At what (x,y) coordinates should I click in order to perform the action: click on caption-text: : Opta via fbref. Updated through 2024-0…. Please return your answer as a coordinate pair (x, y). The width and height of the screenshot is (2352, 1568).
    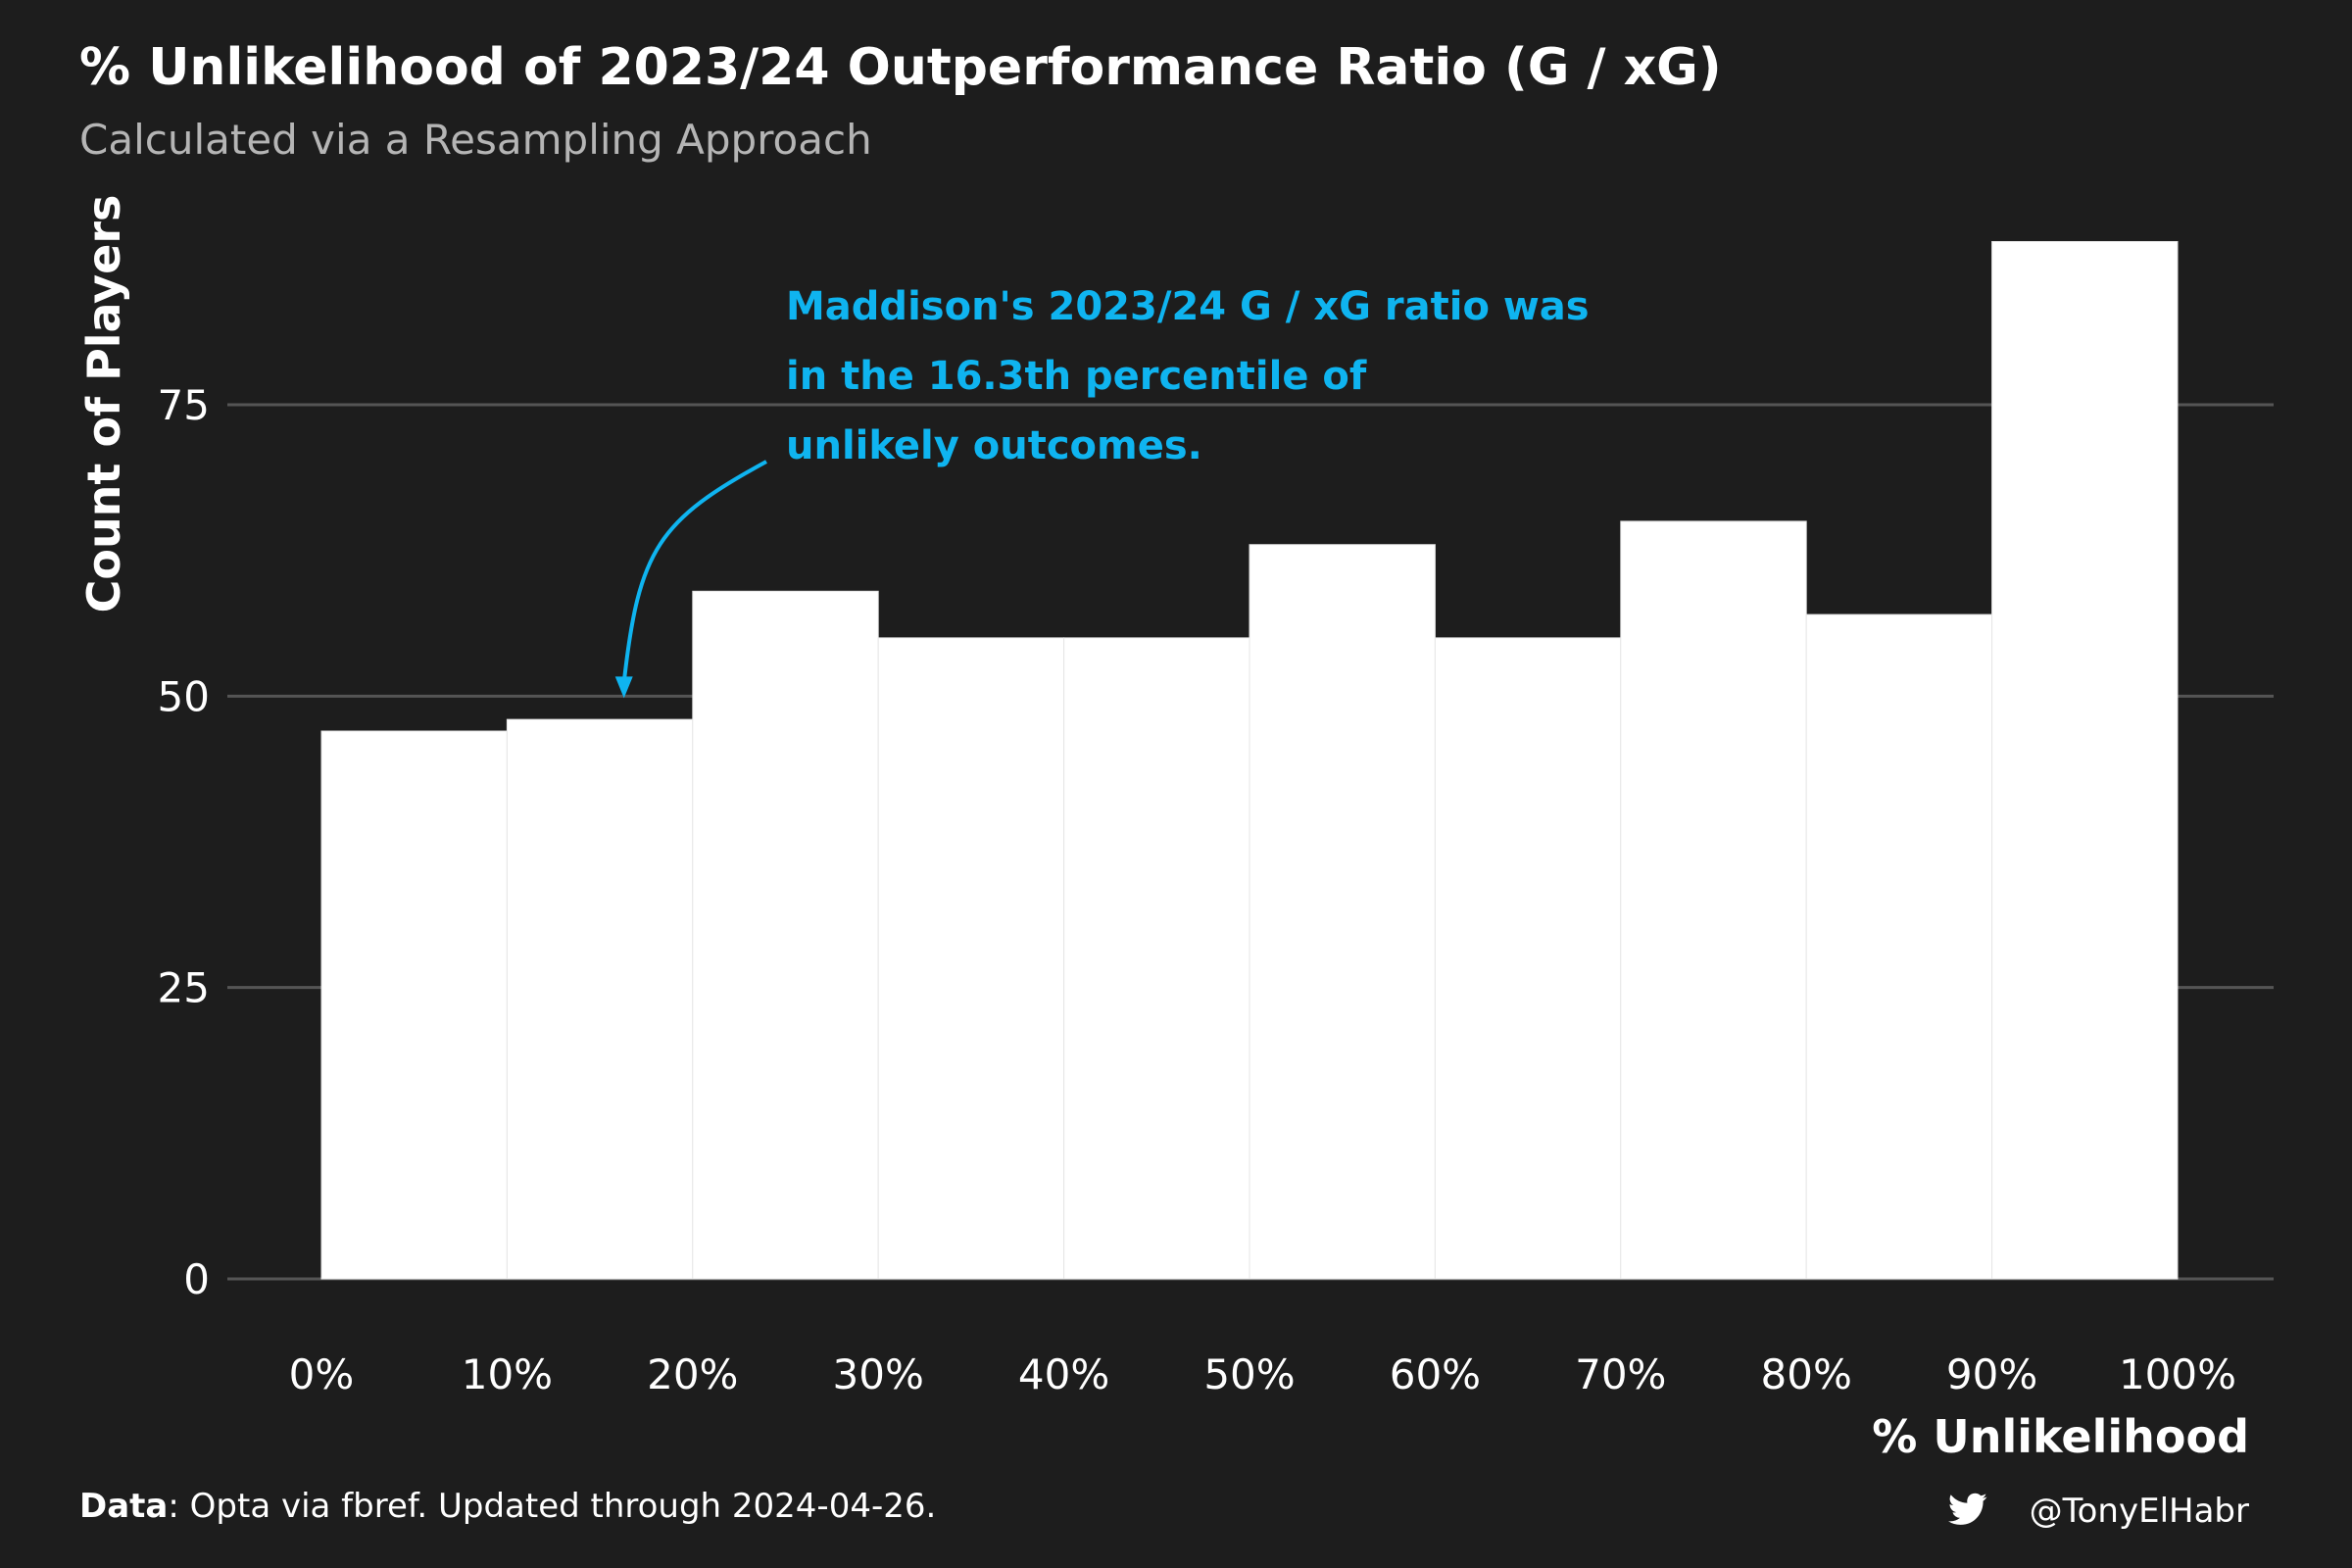
    Looking at the image, I should click on (552, 1506).